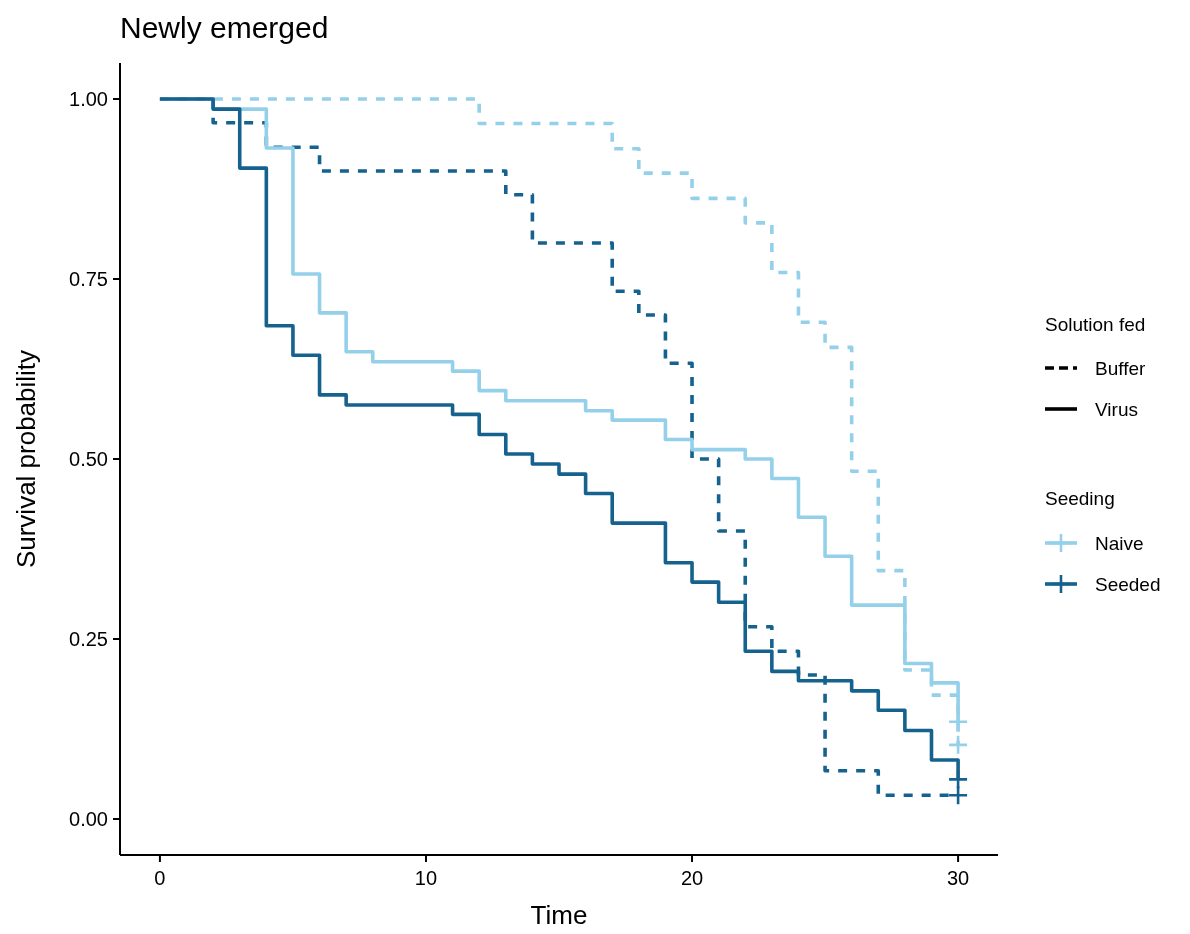 This screenshot has height=934, width=1190. What do you see at coordinates (1128, 584) in the screenshot?
I see `legend-label: Seeded` at bounding box center [1128, 584].